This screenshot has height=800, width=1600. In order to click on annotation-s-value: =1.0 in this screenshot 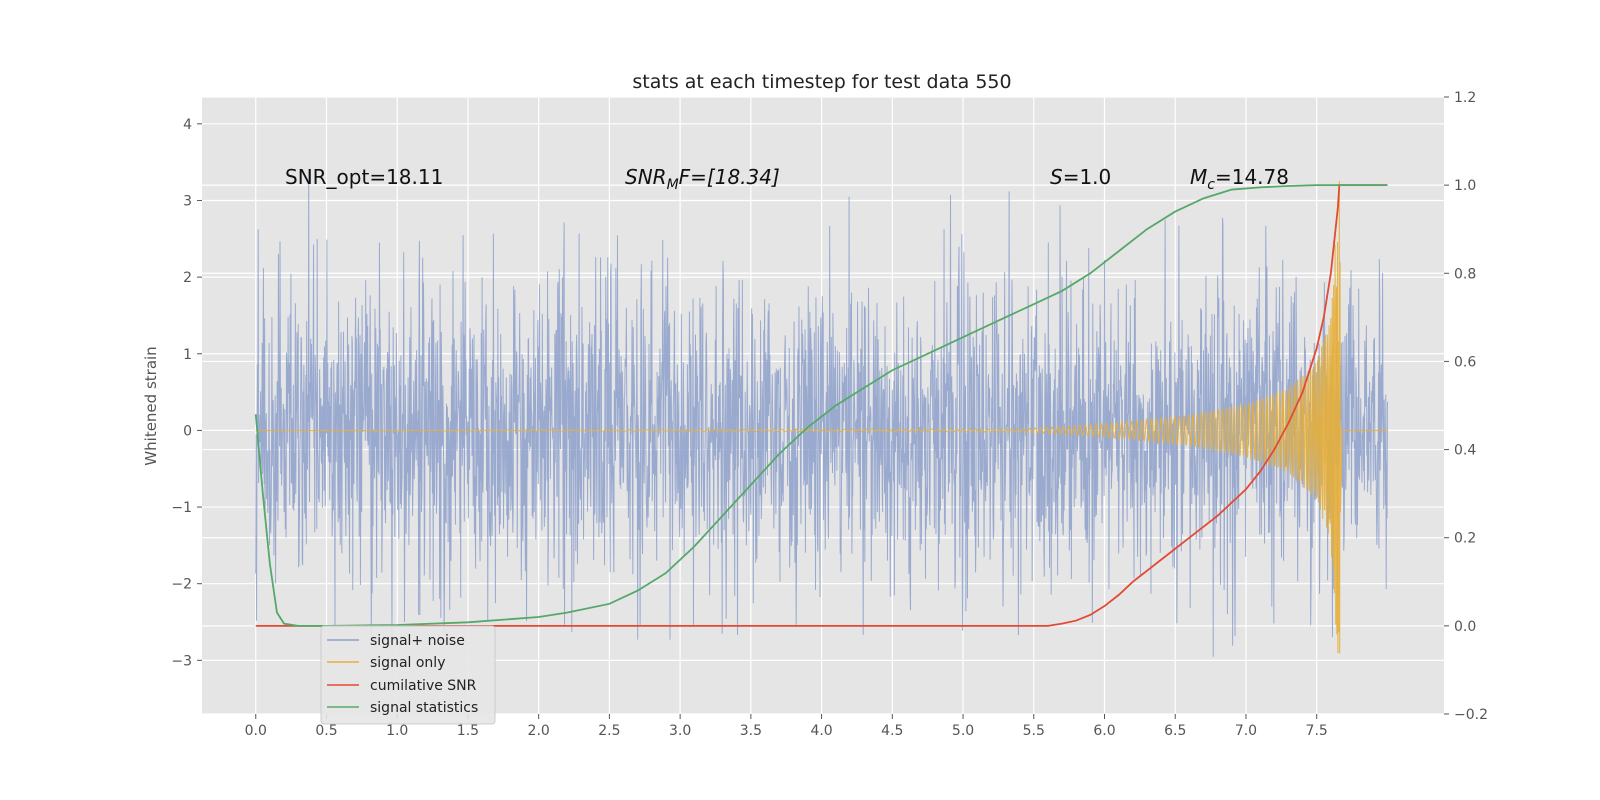, I will do `click(1087, 177)`.